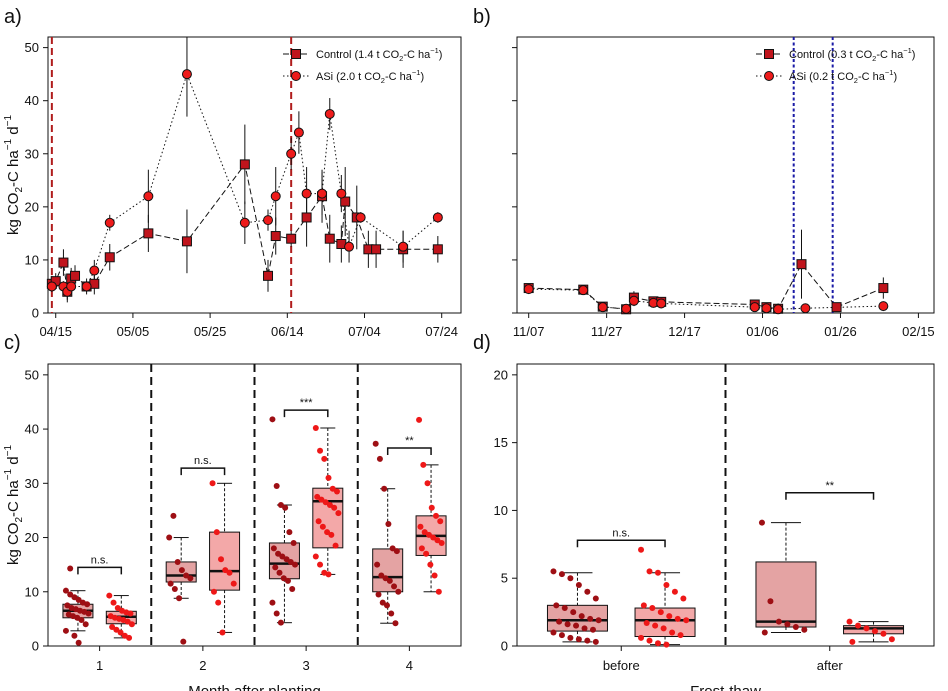 The height and width of the screenshot is (691, 948). What do you see at coordinates (202, 665) in the screenshot?
I see `x-tick-label: 2` at bounding box center [202, 665].